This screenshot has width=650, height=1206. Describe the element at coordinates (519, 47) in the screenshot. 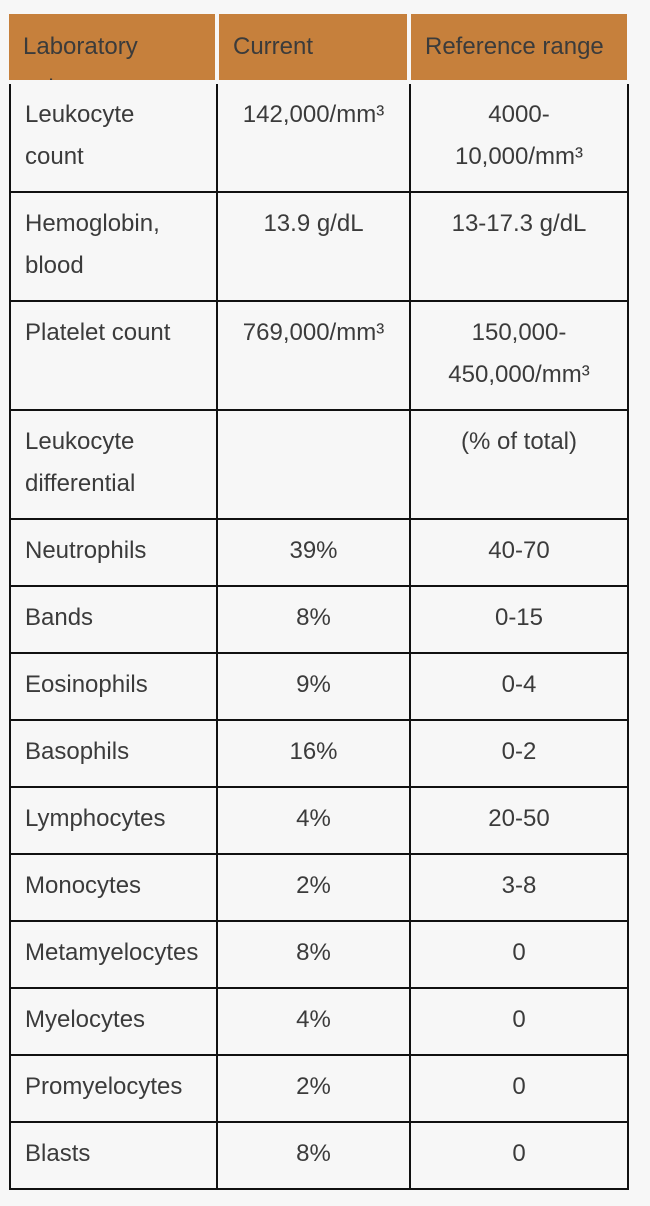

I see `header-reference-range: Reference range` at that location.